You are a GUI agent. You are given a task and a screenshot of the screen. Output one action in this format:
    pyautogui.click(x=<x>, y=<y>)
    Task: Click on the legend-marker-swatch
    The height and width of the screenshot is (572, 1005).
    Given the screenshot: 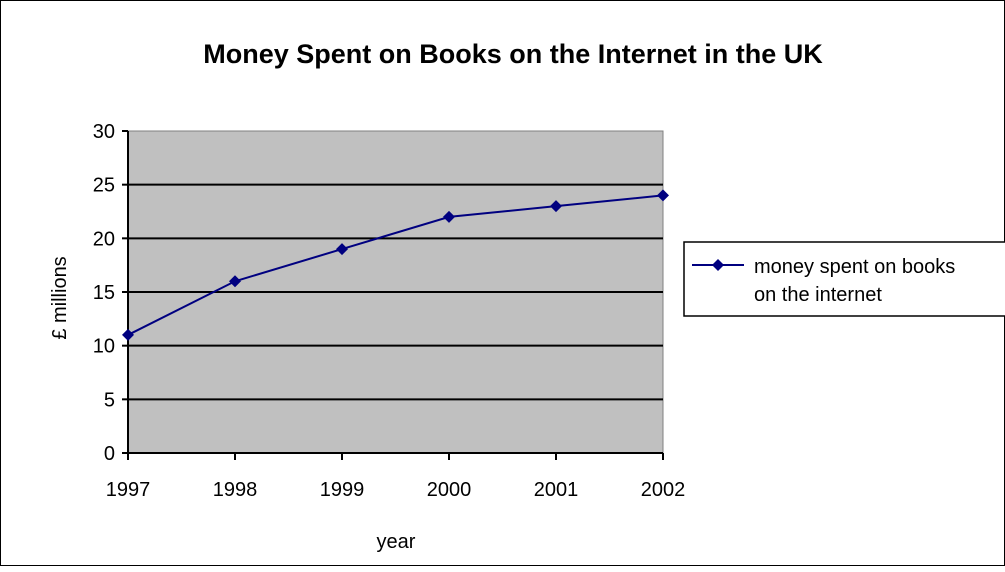 What is the action you would take?
    pyautogui.click(x=718, y=265)
    